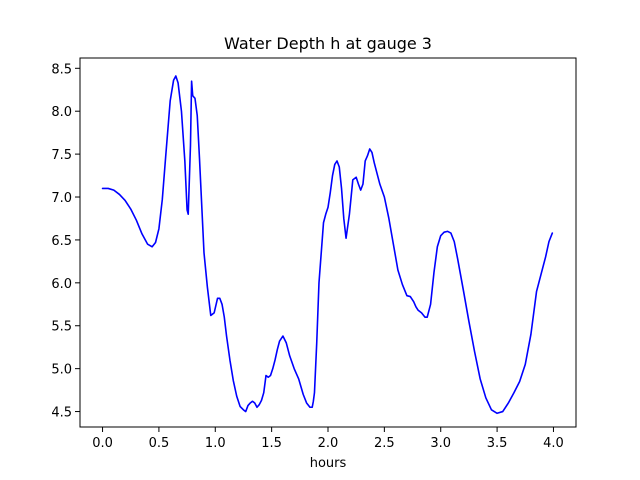  I want to click on x-tick-label: 3.5, so click(497, 443).